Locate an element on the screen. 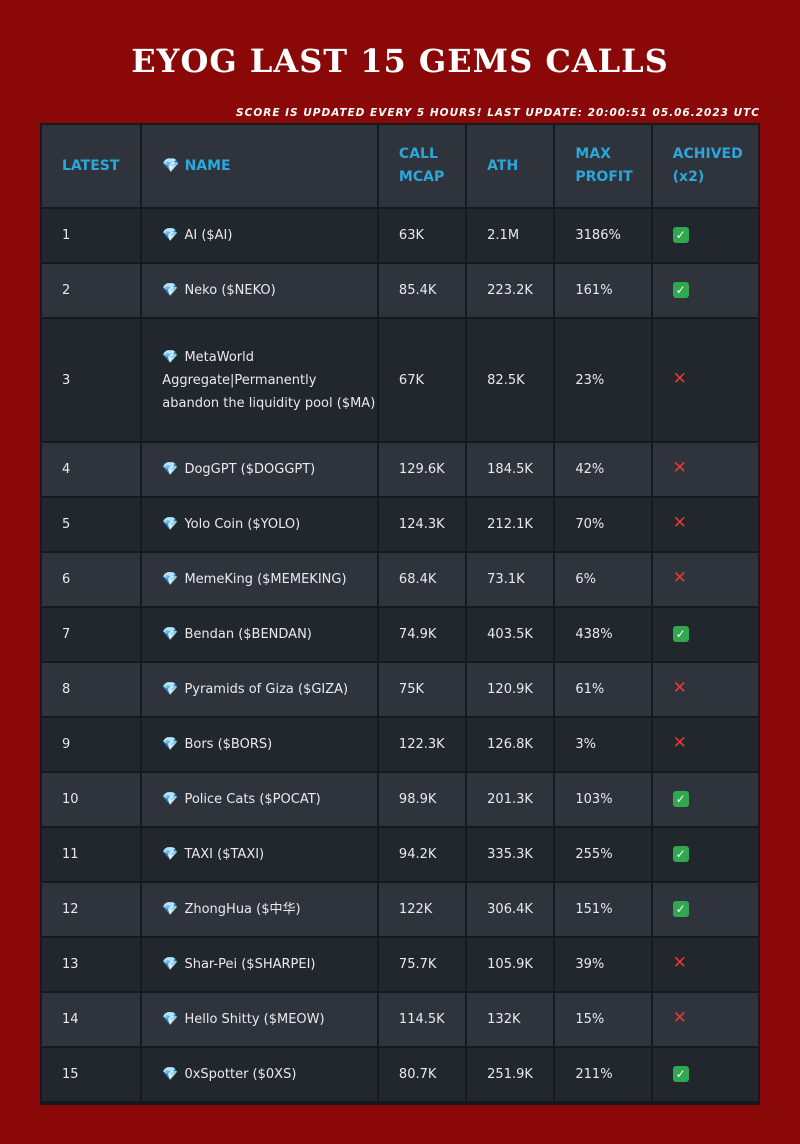 The height and width of the screenshot is (1144, 800). cell-name: 💎 Yolo Coin ($YOLO) is located at coordinates (259, 524).